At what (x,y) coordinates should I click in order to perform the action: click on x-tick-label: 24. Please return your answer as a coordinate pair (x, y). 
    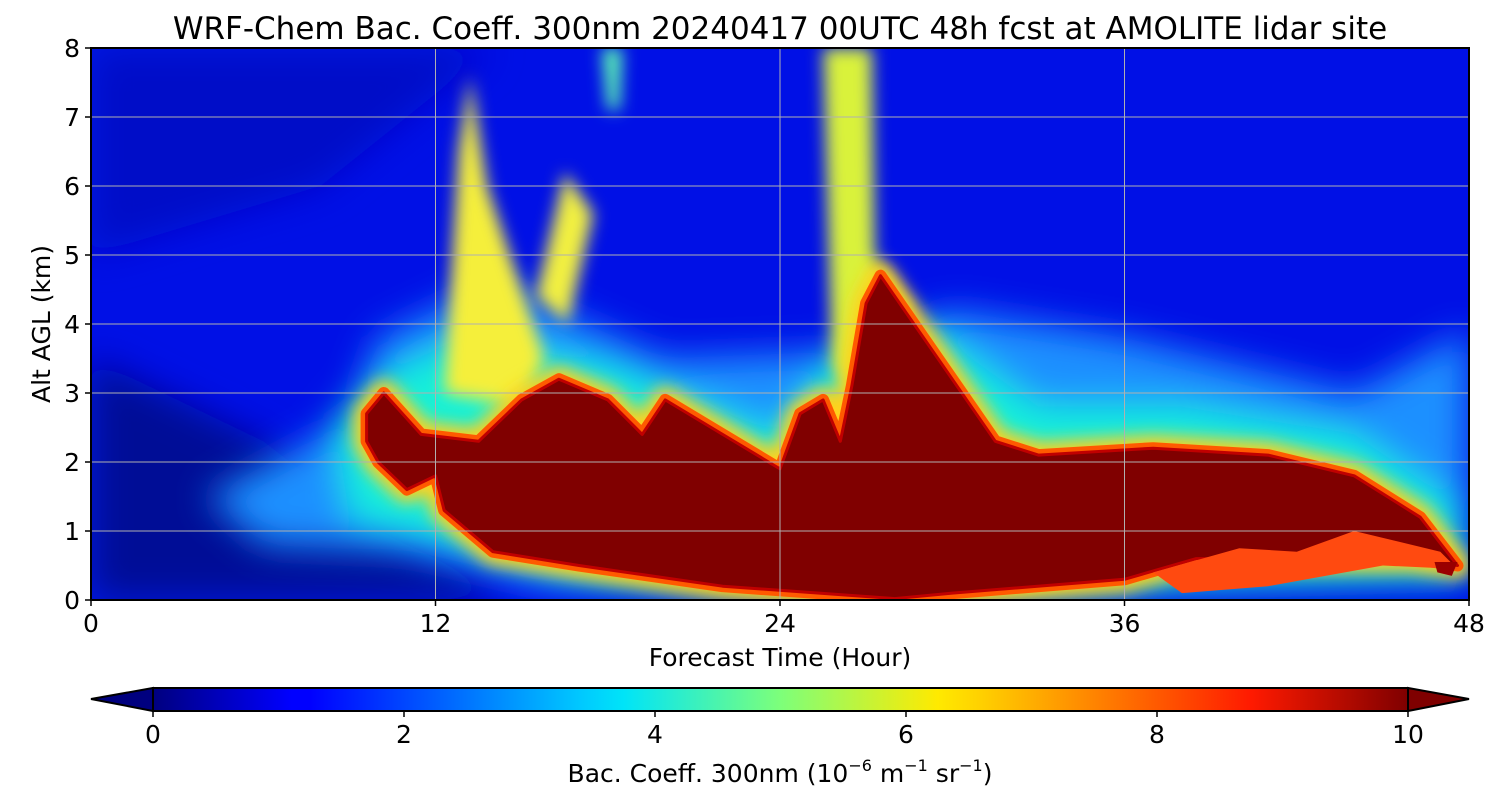
    Looking at the image, I should click on (780, 623).